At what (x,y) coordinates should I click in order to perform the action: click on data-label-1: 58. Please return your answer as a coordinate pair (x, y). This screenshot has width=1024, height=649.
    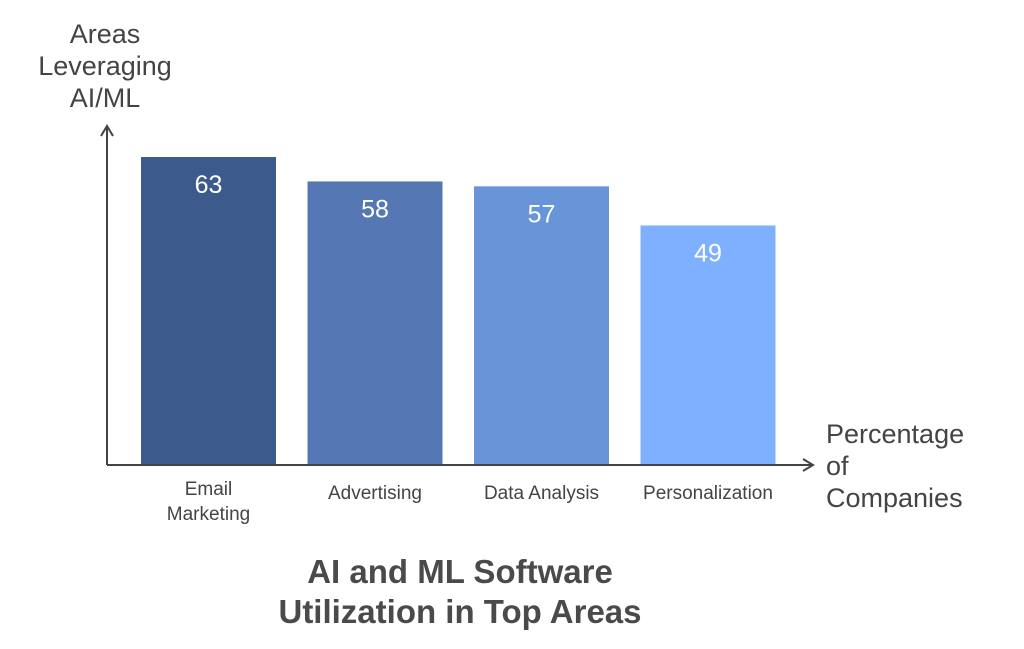
    Looking at the image, I should click on (375, 209).